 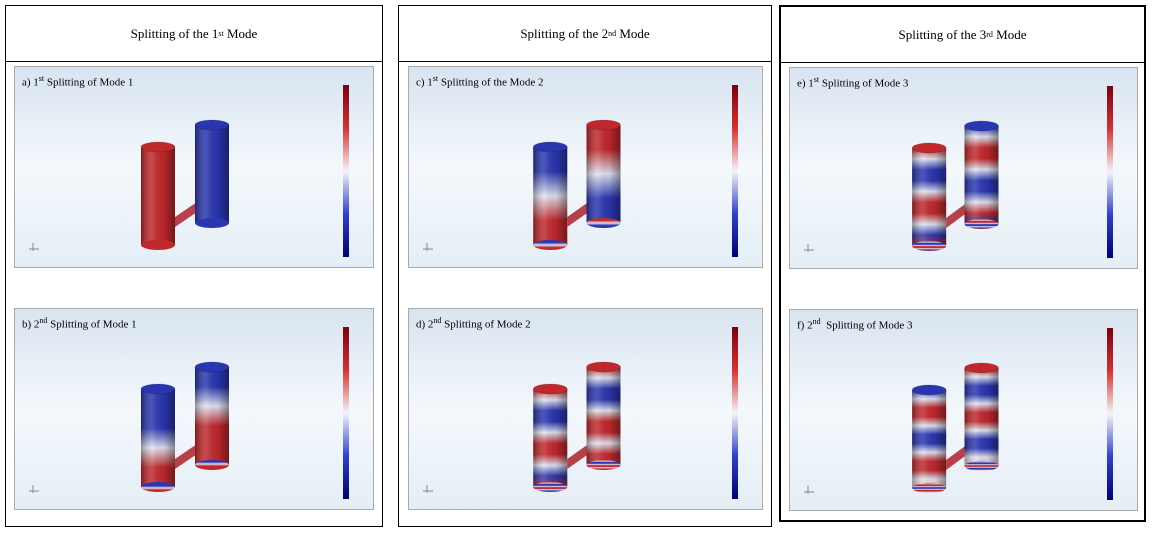 I want to click on text: Splitting of the 2, so click(x=564, y=33).